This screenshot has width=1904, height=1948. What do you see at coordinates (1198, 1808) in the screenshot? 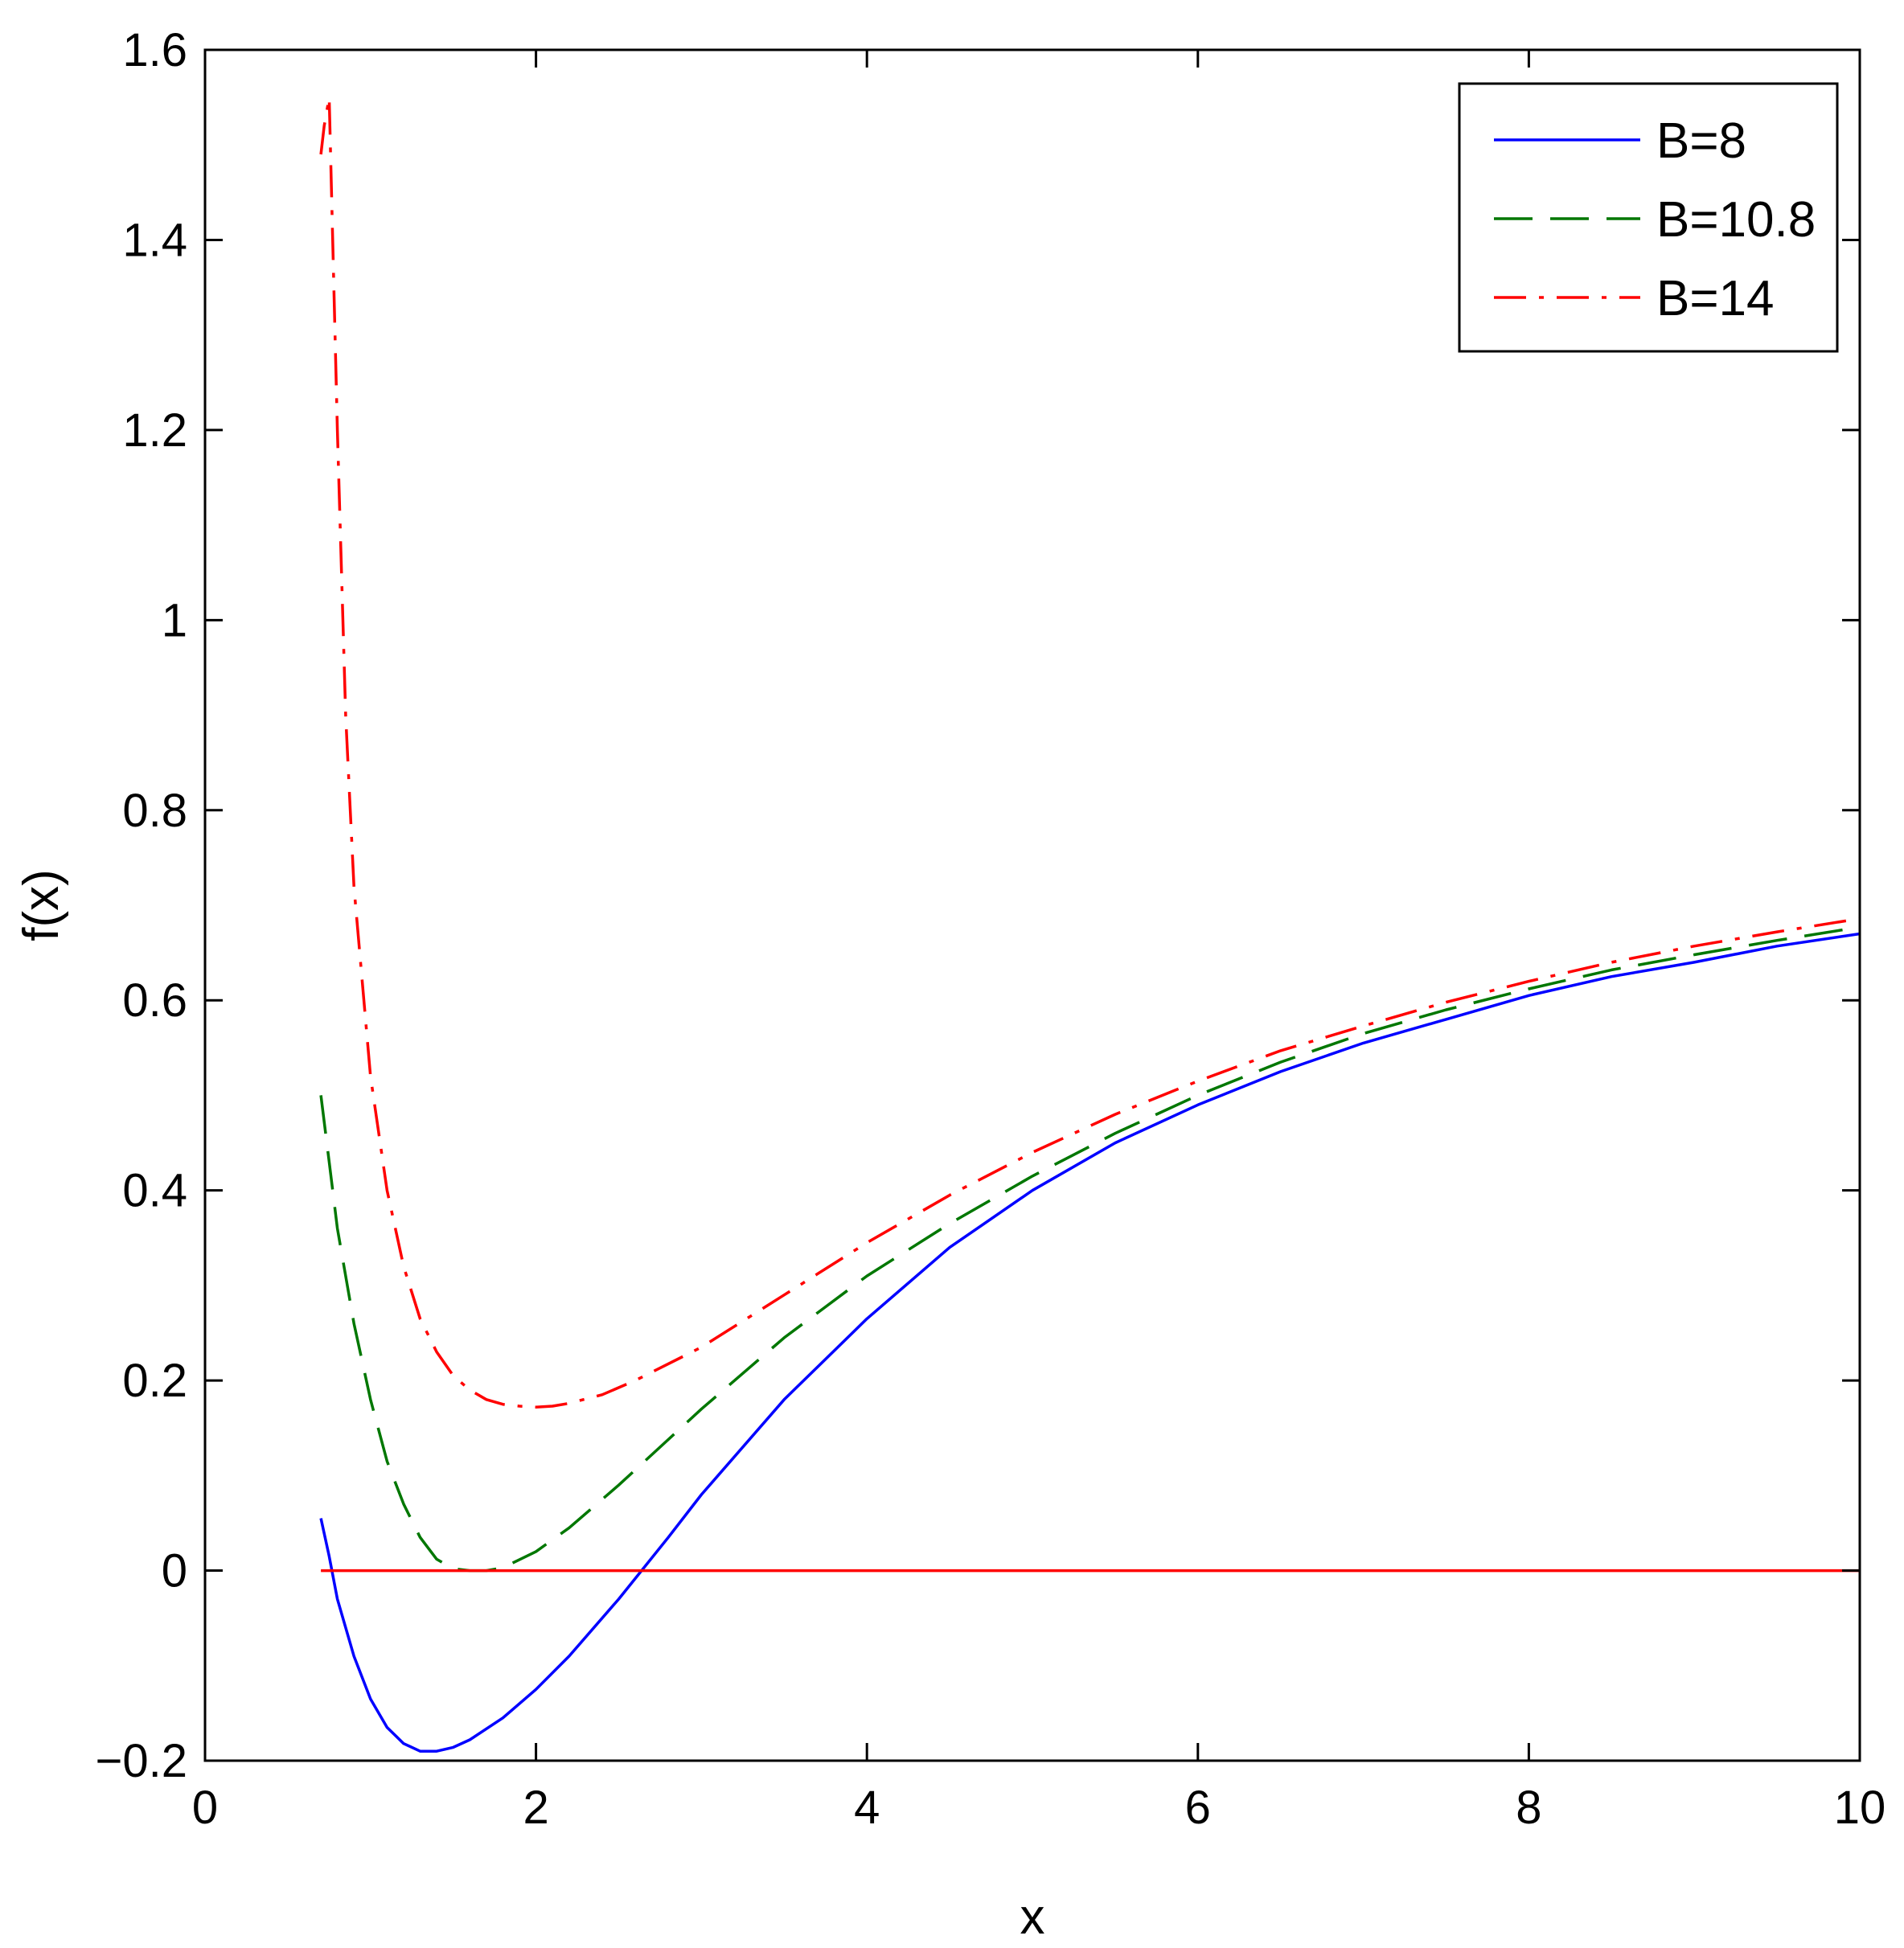
I see `x-tick-label: 6` at bounding box center [1198, 1808].